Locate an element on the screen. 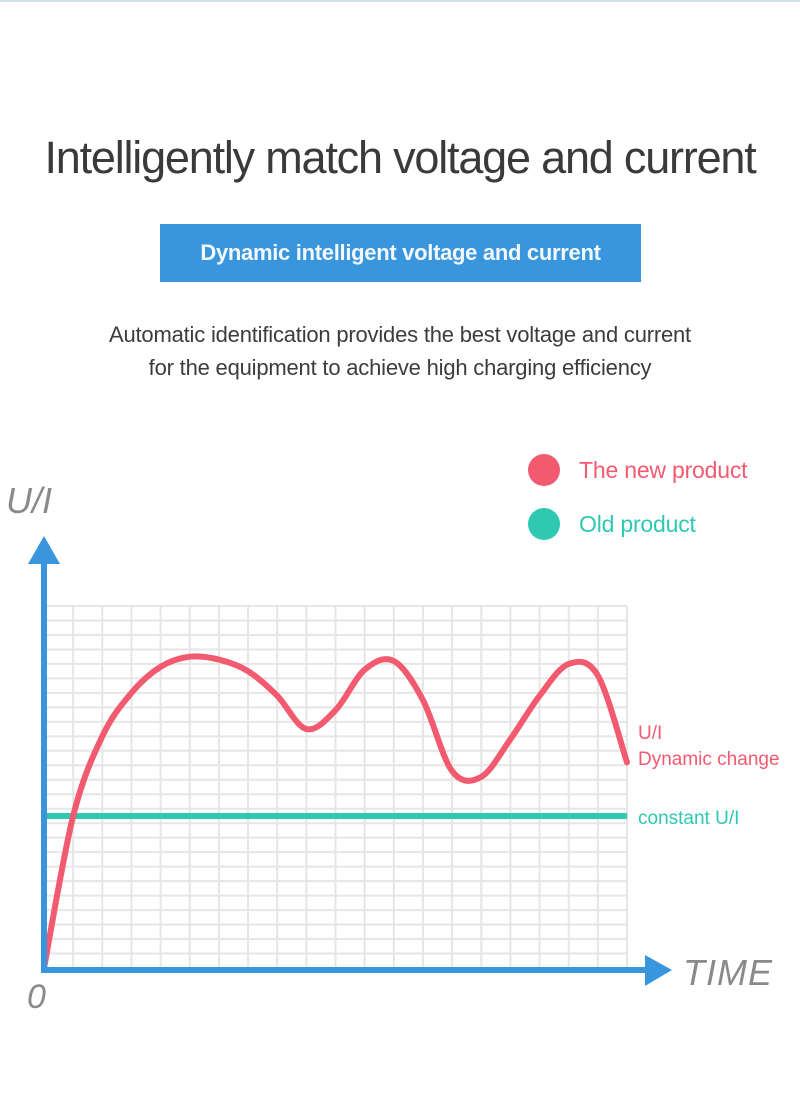 The image size is (800, 1116). legend-item-new-product: The new product is located at coordinates (638, 470).